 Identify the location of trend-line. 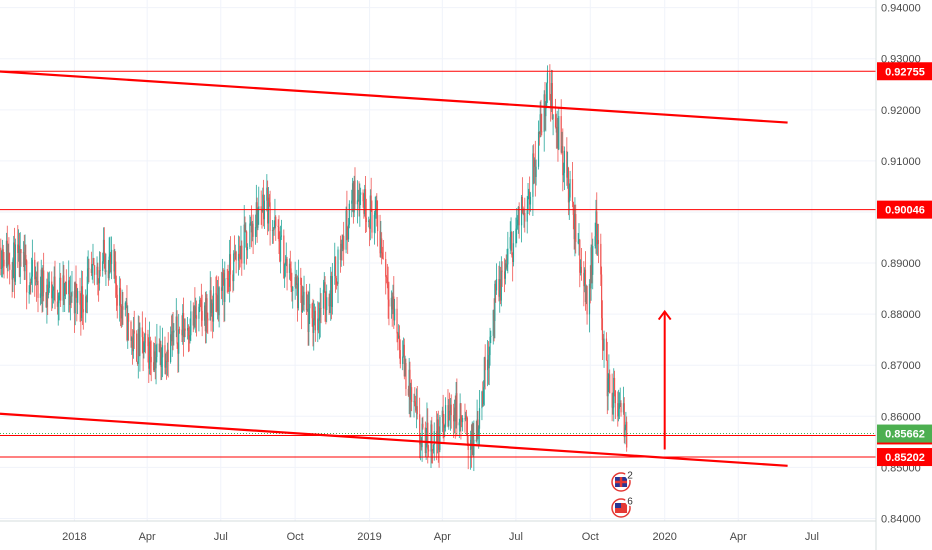
(394, 439).